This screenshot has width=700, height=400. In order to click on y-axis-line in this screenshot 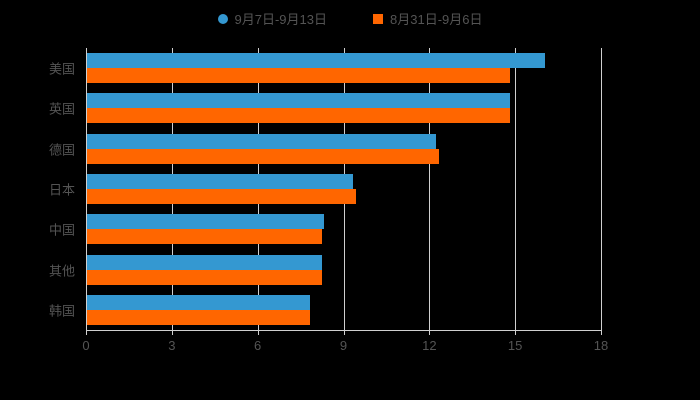, I will do `click(86, 189)`.